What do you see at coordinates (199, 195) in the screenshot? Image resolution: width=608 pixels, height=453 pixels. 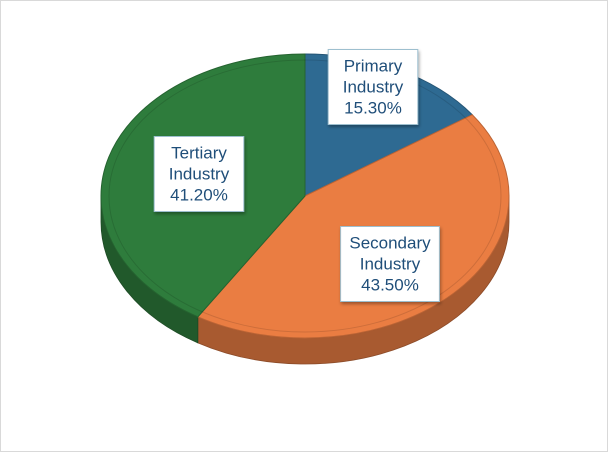 I see `data-label-line: 41.20%` at bounding box center [199, 195].